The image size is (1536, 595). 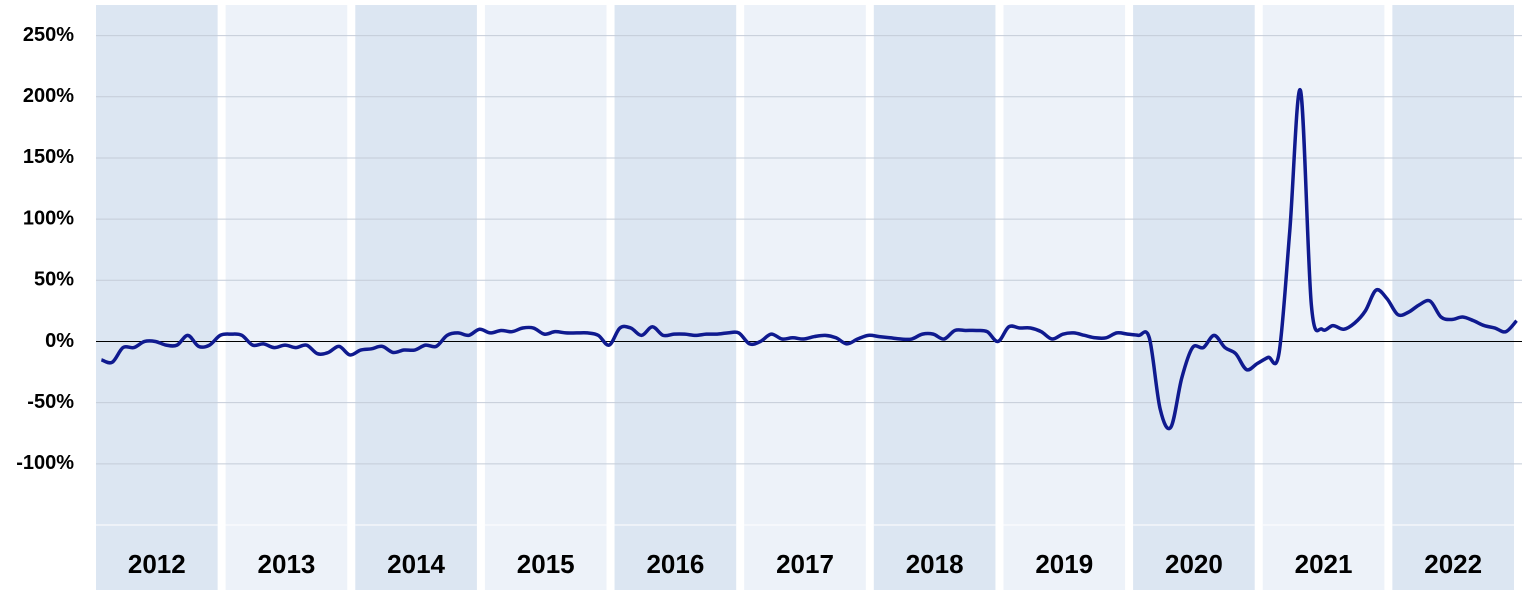 What do you see at coordinates (935, 564) in the screenshot?
I see `x-tick-label: 2018` at bounding box center [935, 564].